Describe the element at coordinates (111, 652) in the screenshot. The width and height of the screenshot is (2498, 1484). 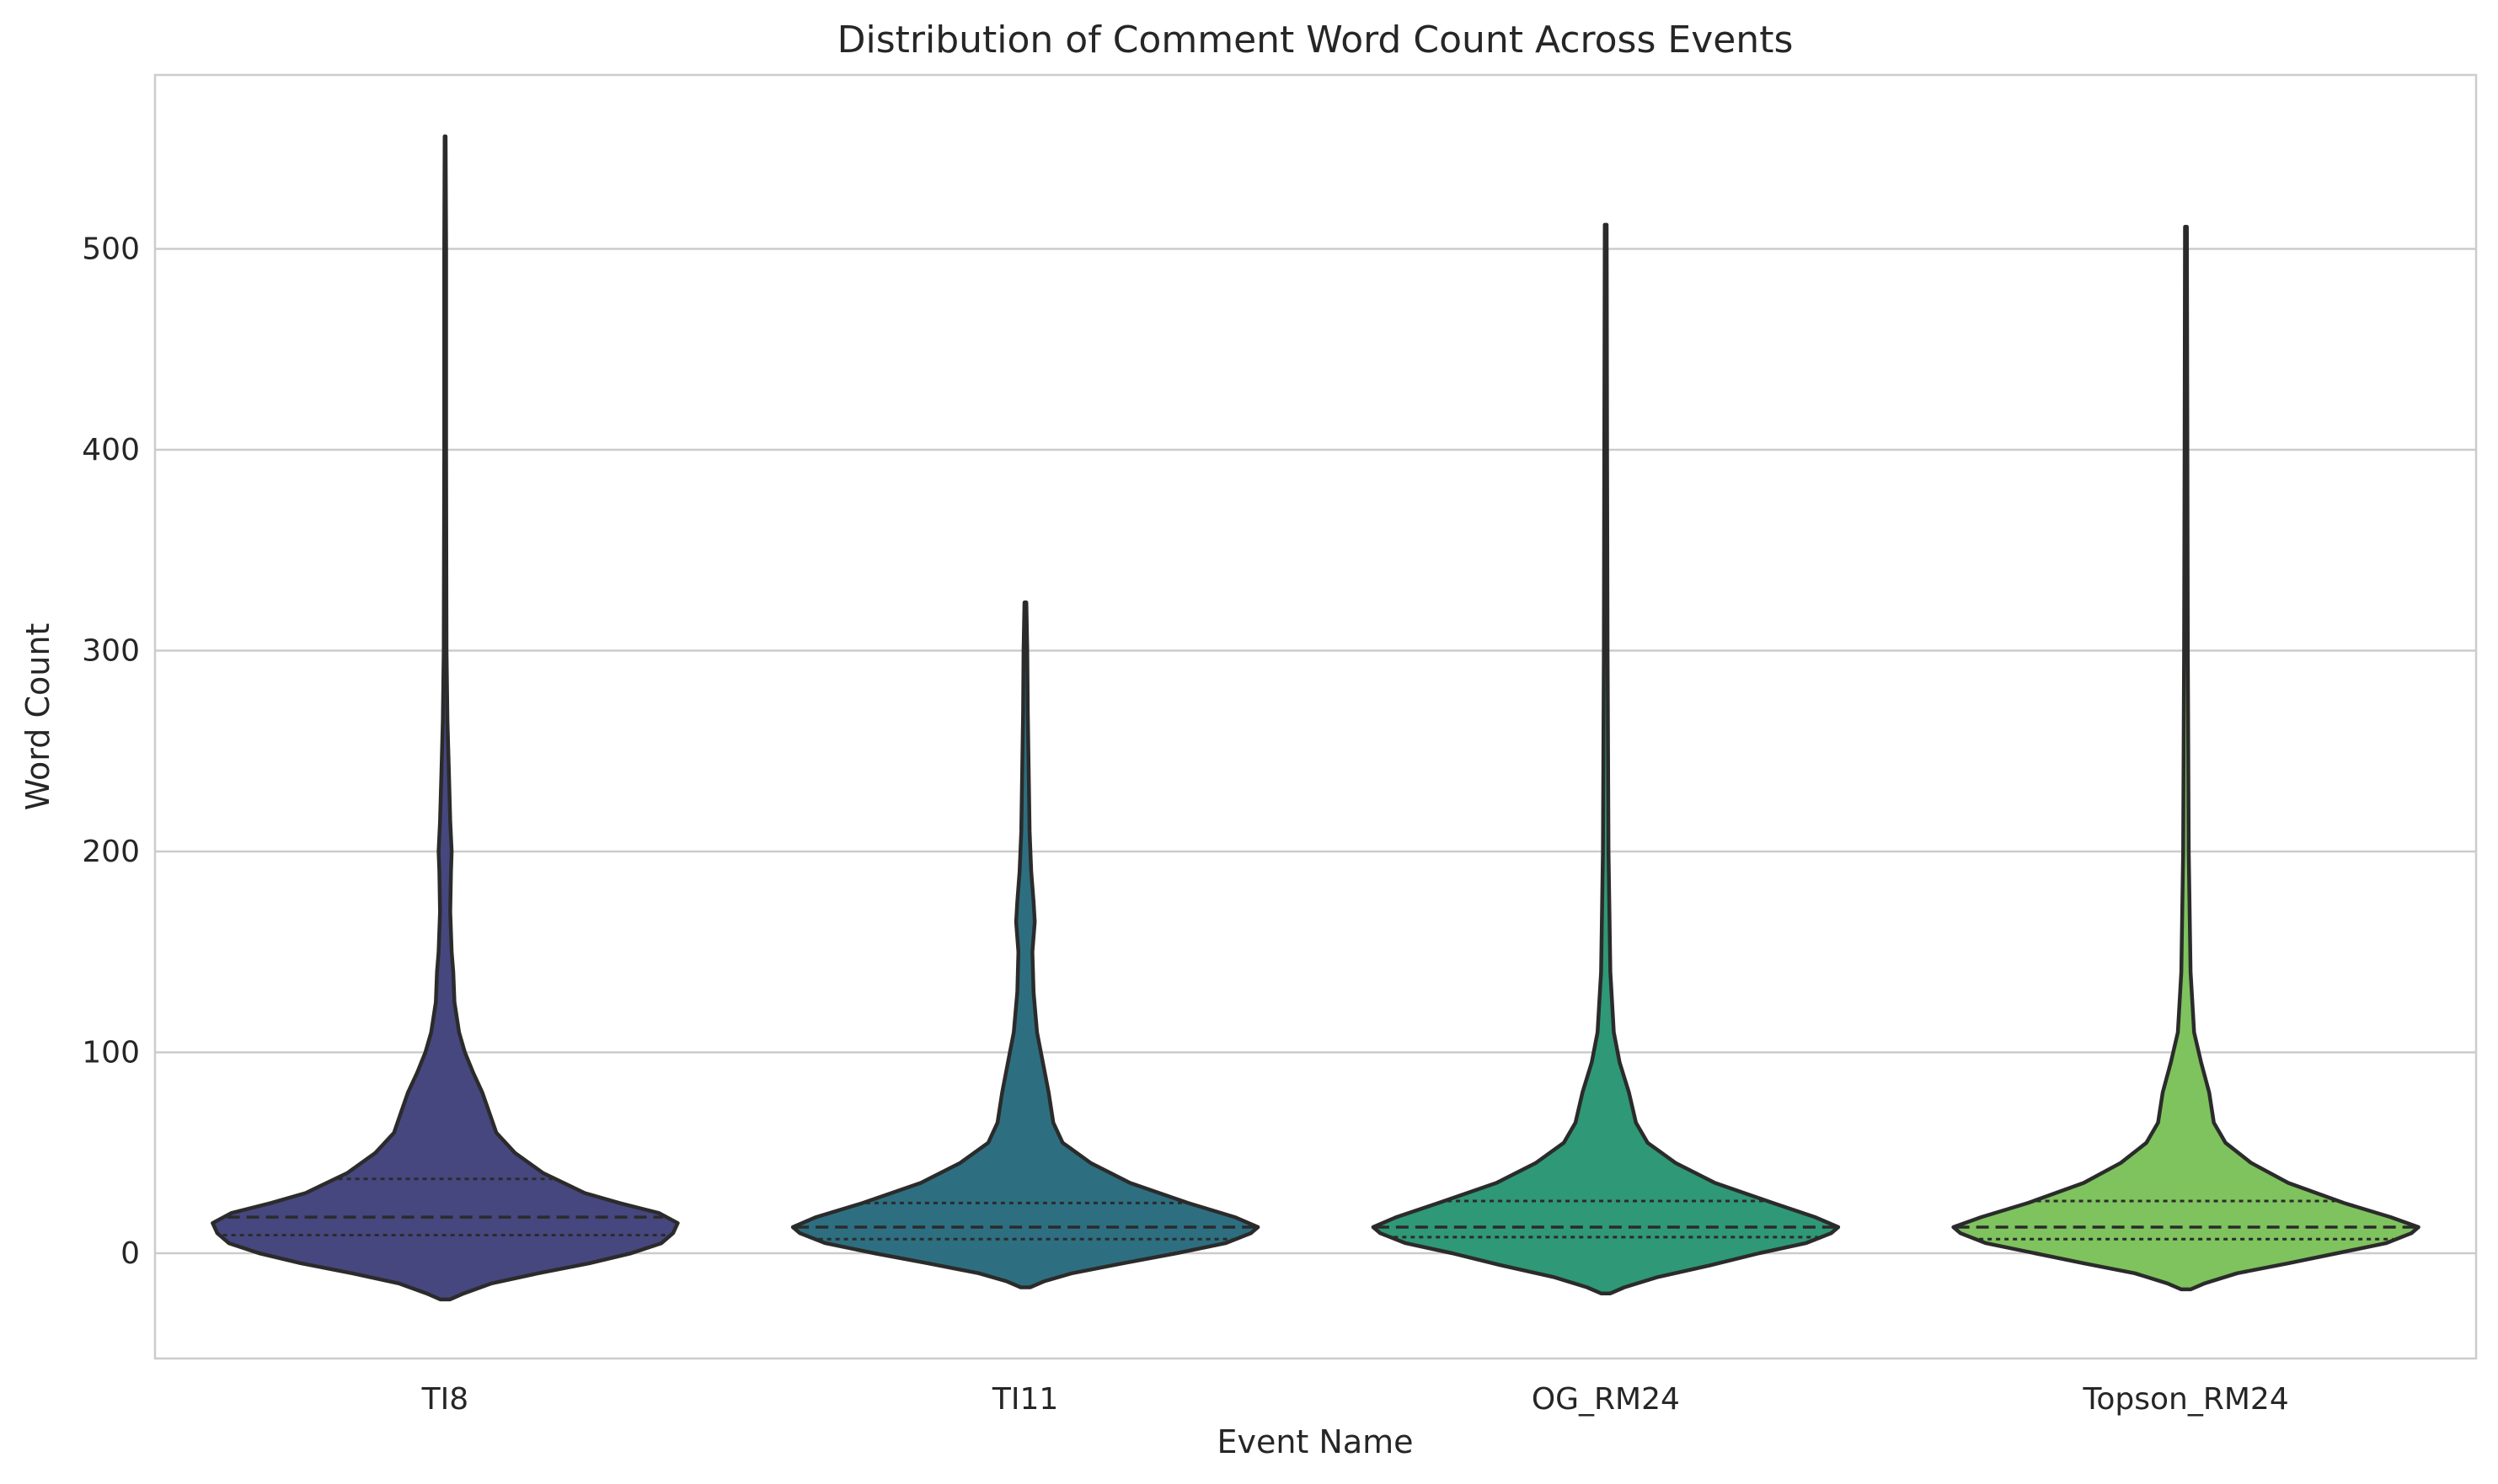
I see `y-tick-label-300: 300` at that location.